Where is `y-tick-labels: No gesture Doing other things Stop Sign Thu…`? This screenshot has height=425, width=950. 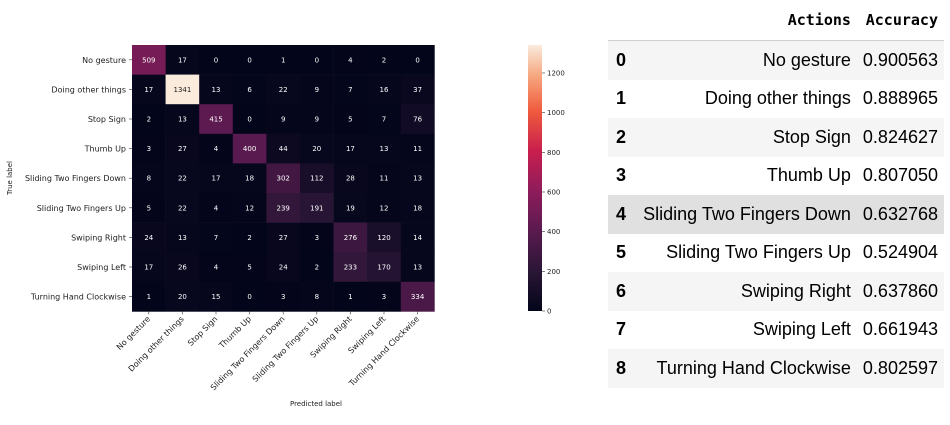
y-tick-labels: No gesture Doing other things Stop Sign Thu… is located at coordinates (78, 179).